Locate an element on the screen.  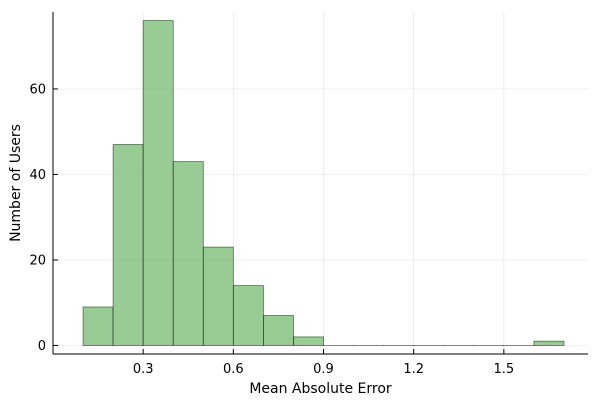
y-tick-label: 0 is located at coordinates (42, 346).